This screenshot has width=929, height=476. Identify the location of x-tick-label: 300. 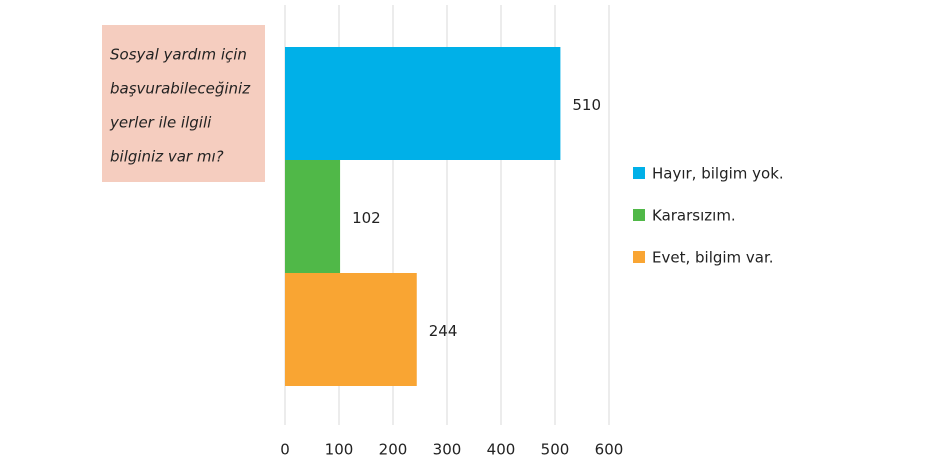
(447, 450).